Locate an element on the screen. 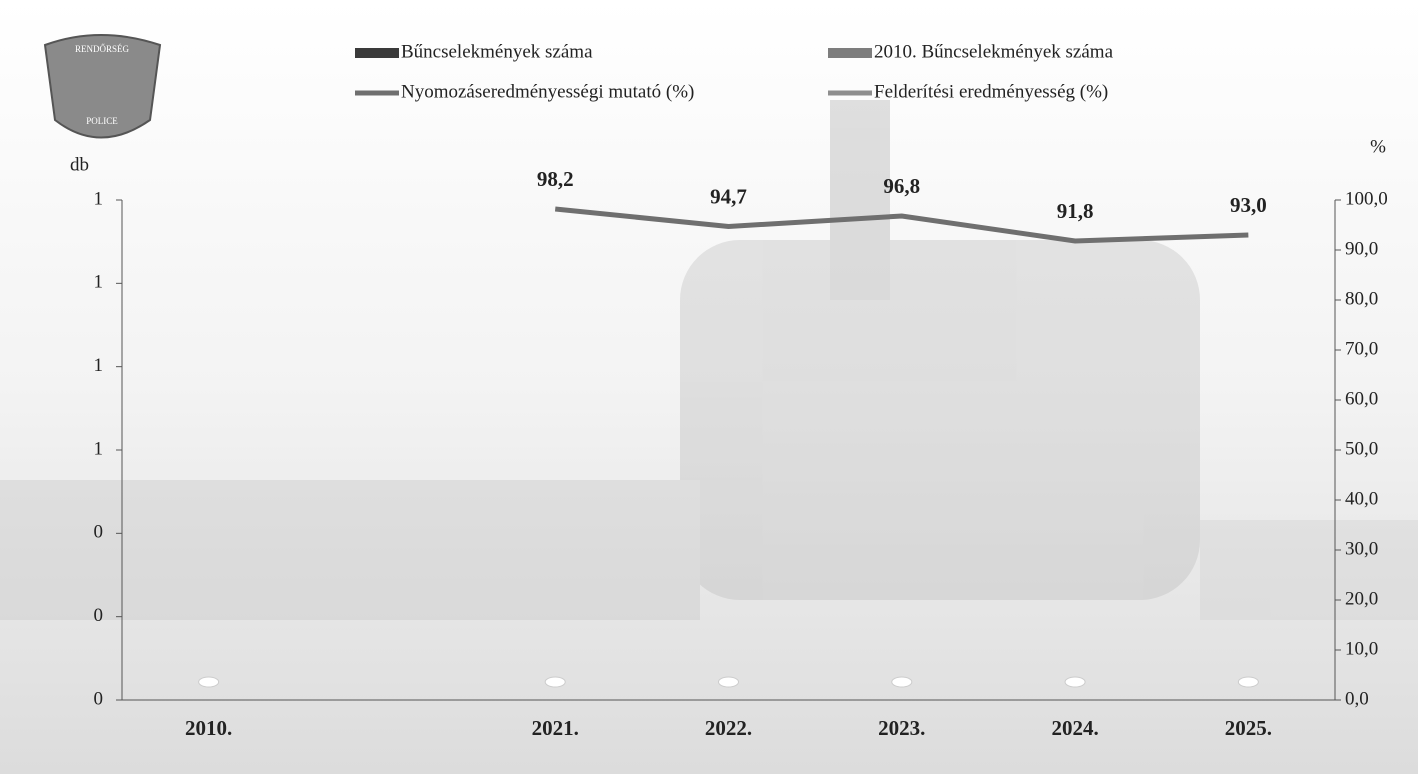  legend-label: Felderítési eredményesség (%) is located at coordinates (991, 91).